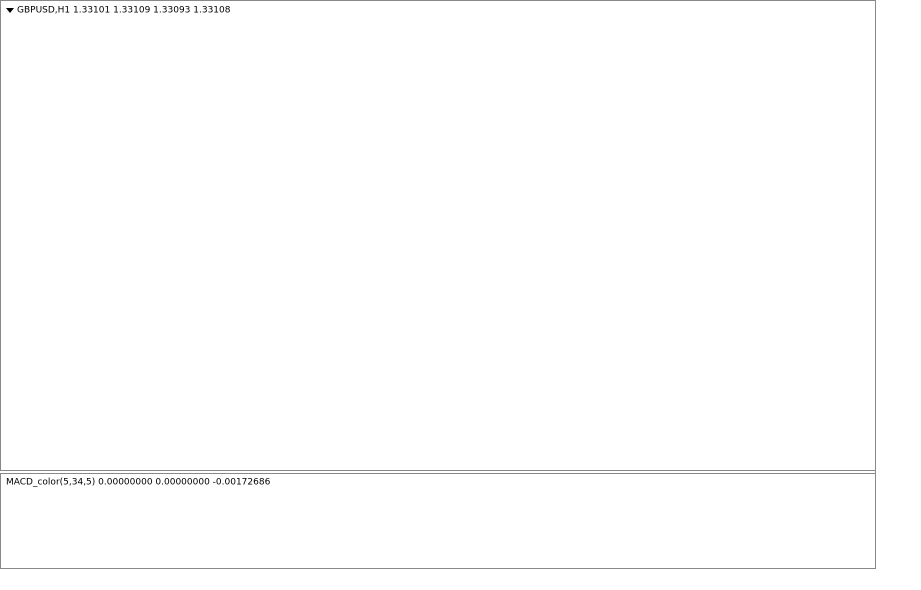  I want to click on menu-triangle, so click(10, 10).